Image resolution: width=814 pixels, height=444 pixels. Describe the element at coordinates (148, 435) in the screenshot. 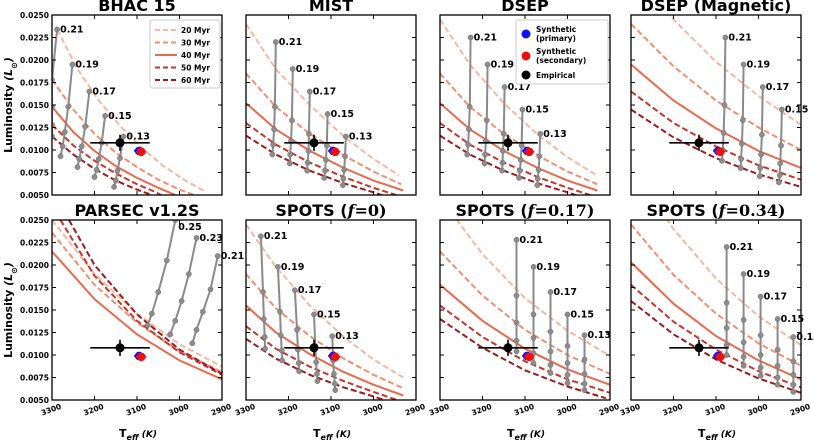

I see `x-axis-label-unit: (K)` at that location.